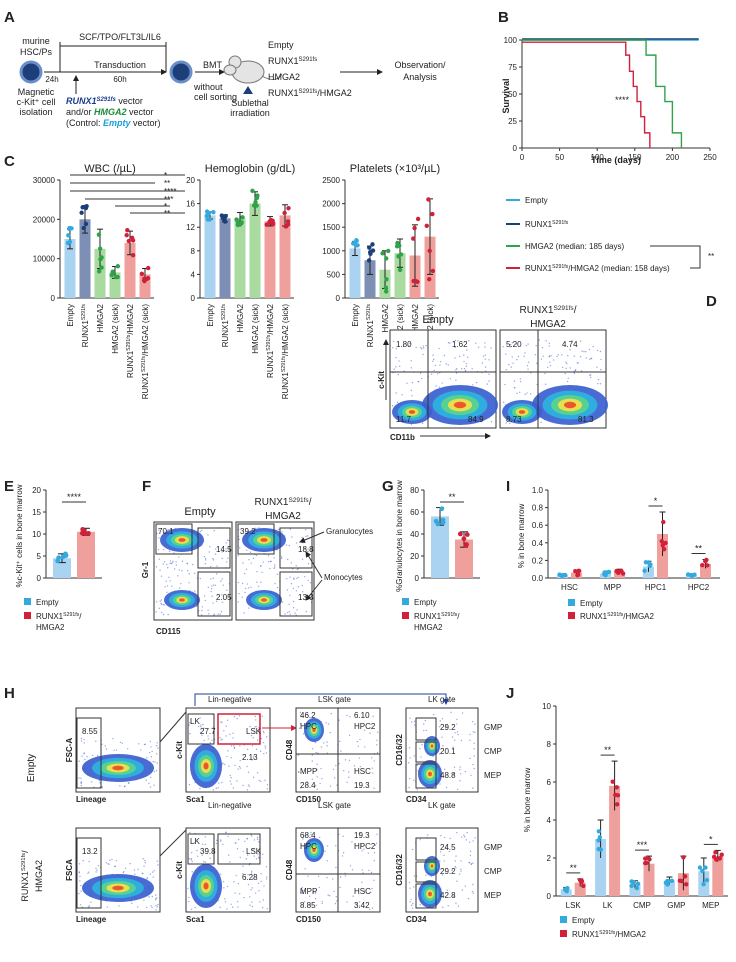 The height and width of the screenshot is (962, 736). I want to click on x-tick-label-tail: /HMGA2, so click(130, 318).